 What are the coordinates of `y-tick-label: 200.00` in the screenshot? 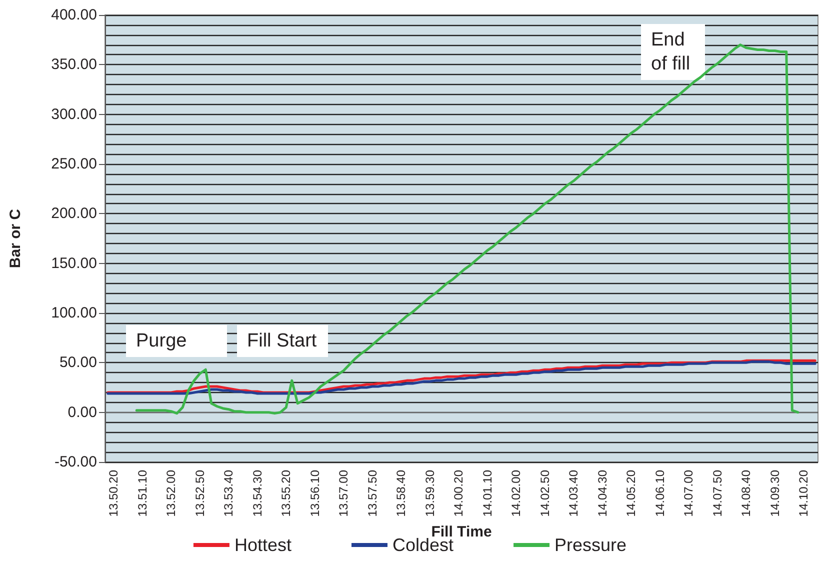 It's located at (74, 213).